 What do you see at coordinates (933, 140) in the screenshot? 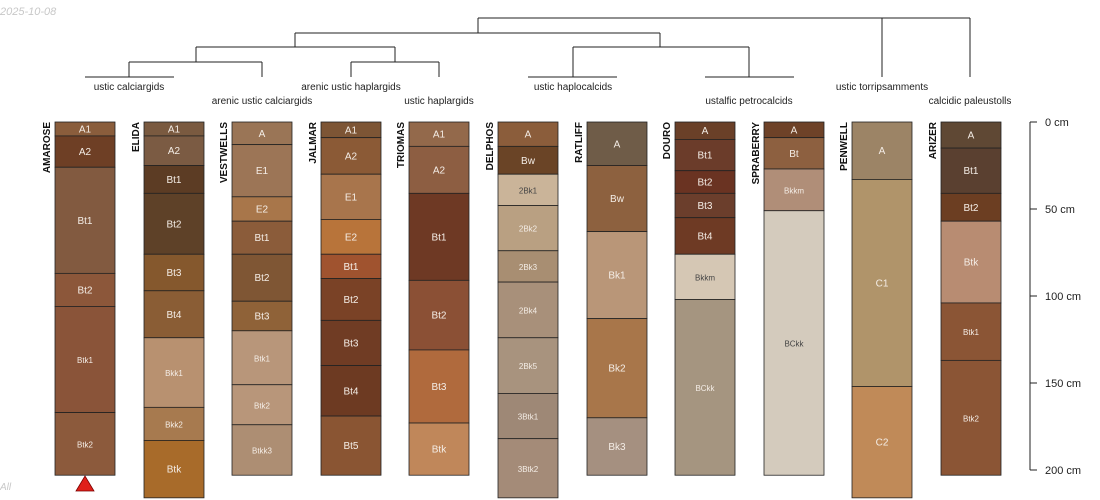
I see `profile-name: ARIZER` at bounding box center [933, 140].